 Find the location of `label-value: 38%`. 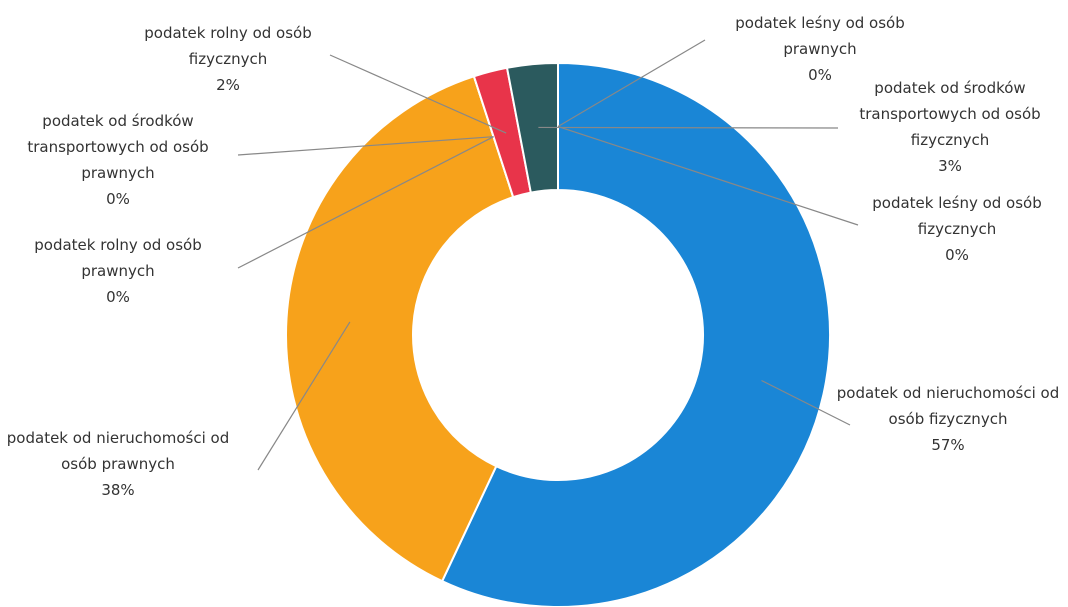

label-value: 38% is located at coordinates (118, 490).